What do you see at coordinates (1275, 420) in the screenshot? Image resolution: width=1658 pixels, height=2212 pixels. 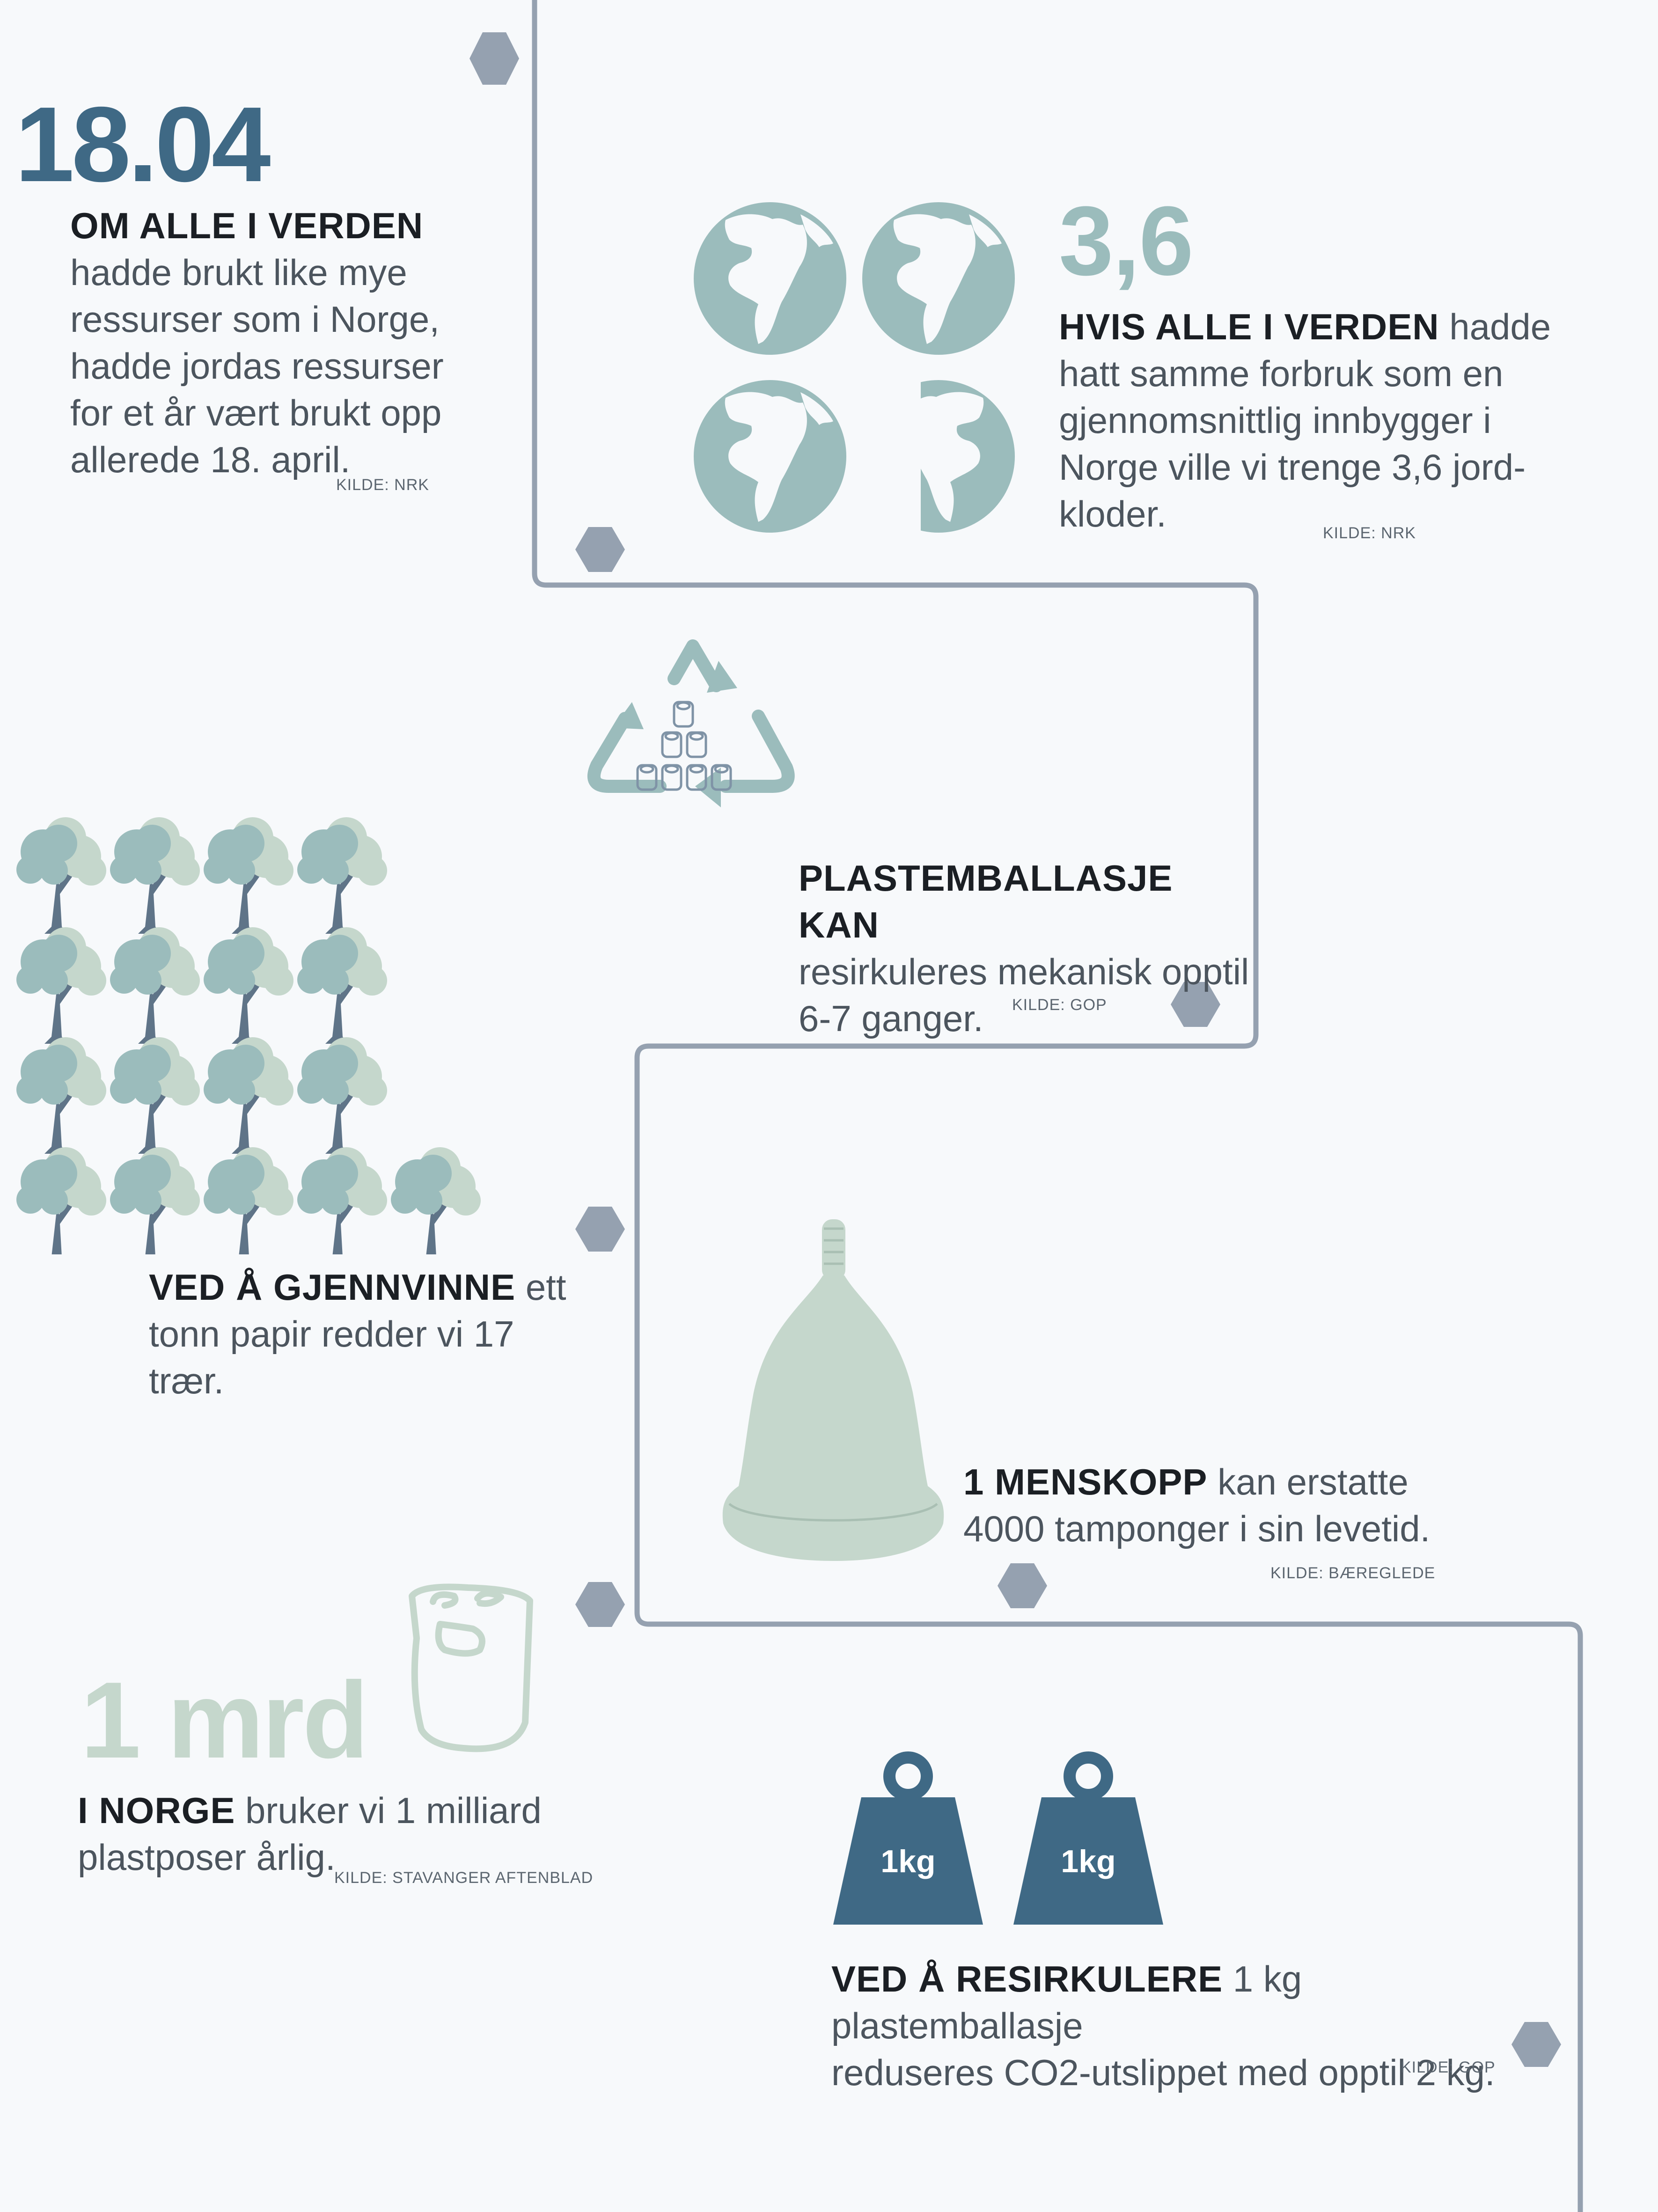 I see `fact-line: gjennomsnittlig innbygger i` at bounding box center [1275, 420].